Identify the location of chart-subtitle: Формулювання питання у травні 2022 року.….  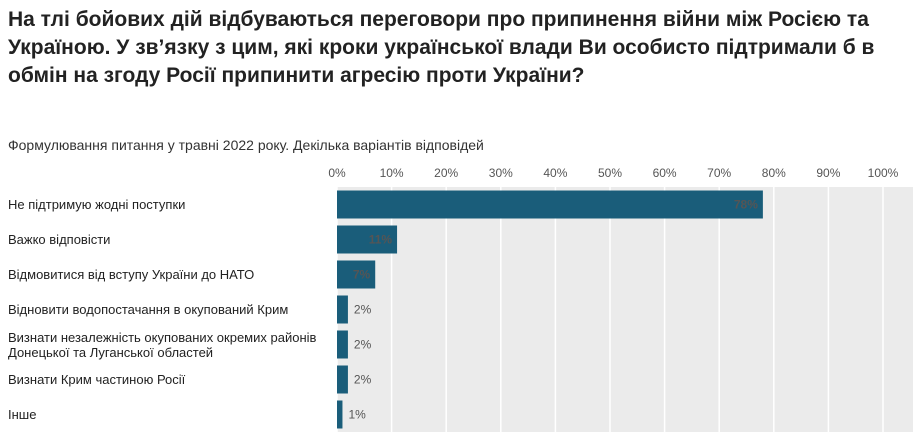
(246, 145).